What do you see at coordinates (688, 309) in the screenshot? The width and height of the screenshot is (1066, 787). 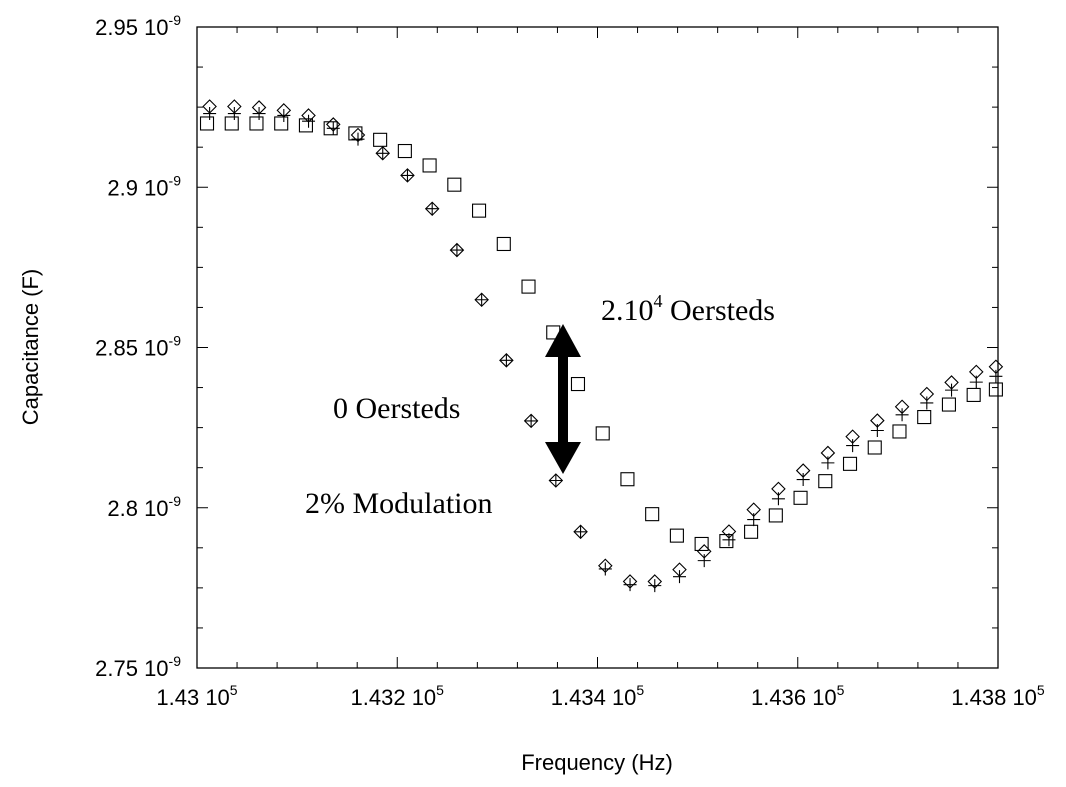 I see `annotation-field-on: 2.104 Oersteds` at bounding box center [688, 309].